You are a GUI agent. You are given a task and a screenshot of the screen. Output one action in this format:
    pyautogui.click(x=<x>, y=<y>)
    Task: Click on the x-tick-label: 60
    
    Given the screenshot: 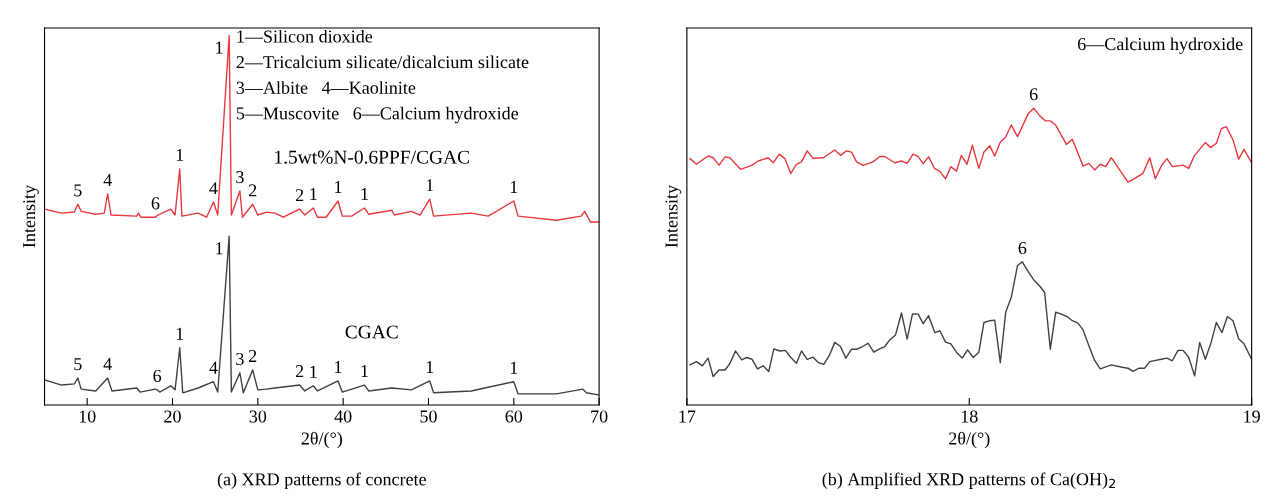 What is the action you would take?
    pyautogui.click(x=514, y=416)
    